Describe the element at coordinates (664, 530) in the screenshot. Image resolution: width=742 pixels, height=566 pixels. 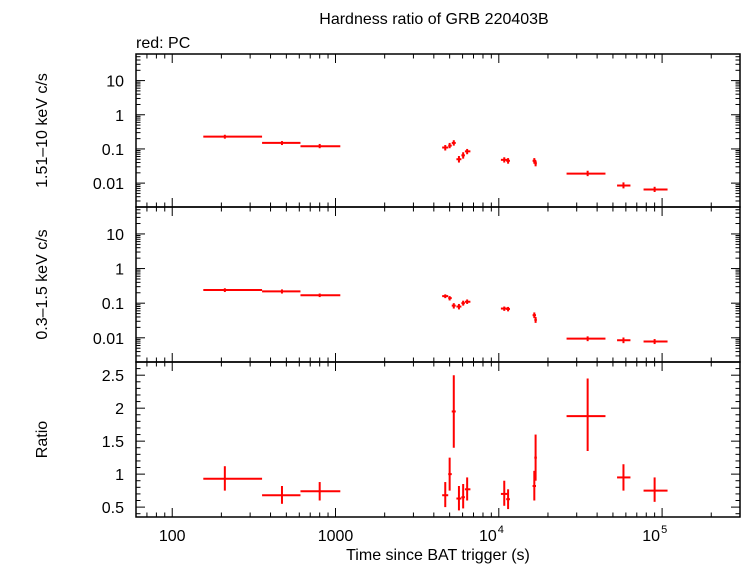
I see `x-tick-label-exponent: 5` at that location.